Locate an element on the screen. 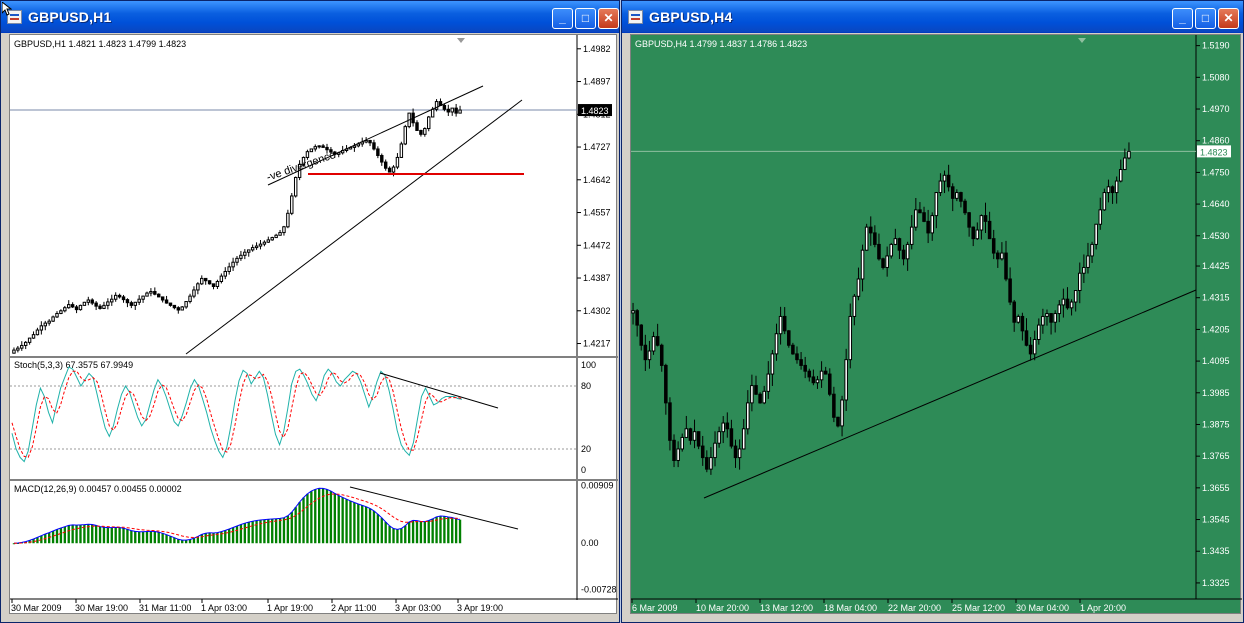 The image size is (1244, 623). y-tick-label: 1.4205 is located at coordinates (1216, 329).